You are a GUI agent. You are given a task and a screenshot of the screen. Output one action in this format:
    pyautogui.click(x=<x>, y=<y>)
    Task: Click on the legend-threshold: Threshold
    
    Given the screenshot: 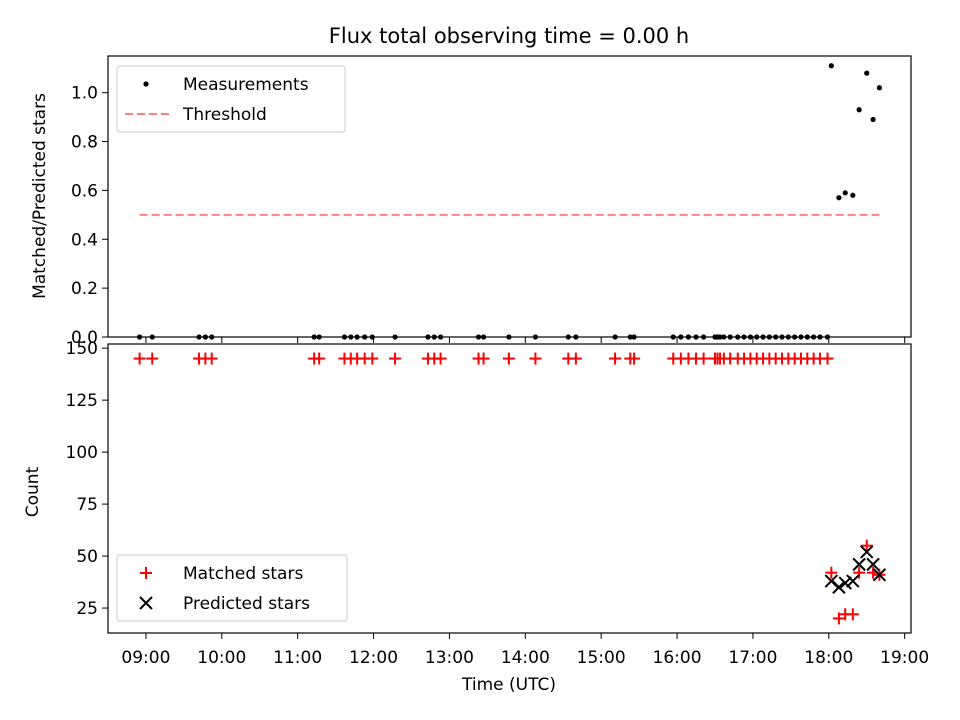 What is the action you would take?
    pyautogui.click(x=224, y=115)
    